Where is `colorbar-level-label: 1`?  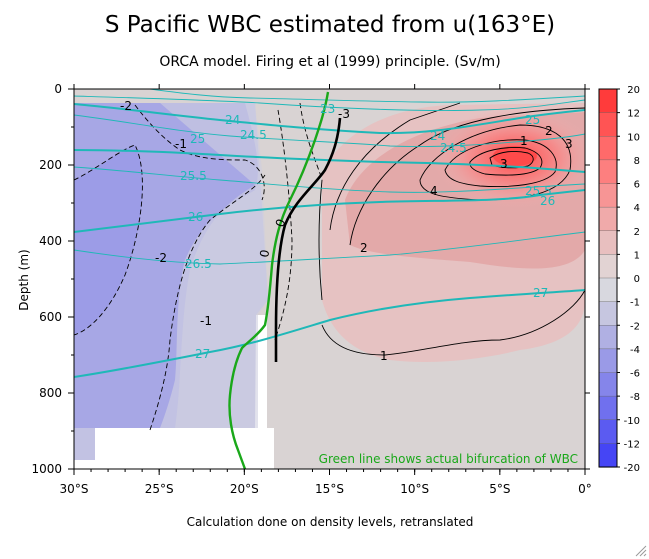
colorbar-level-label: 1 is located at coordinates (637, 255).